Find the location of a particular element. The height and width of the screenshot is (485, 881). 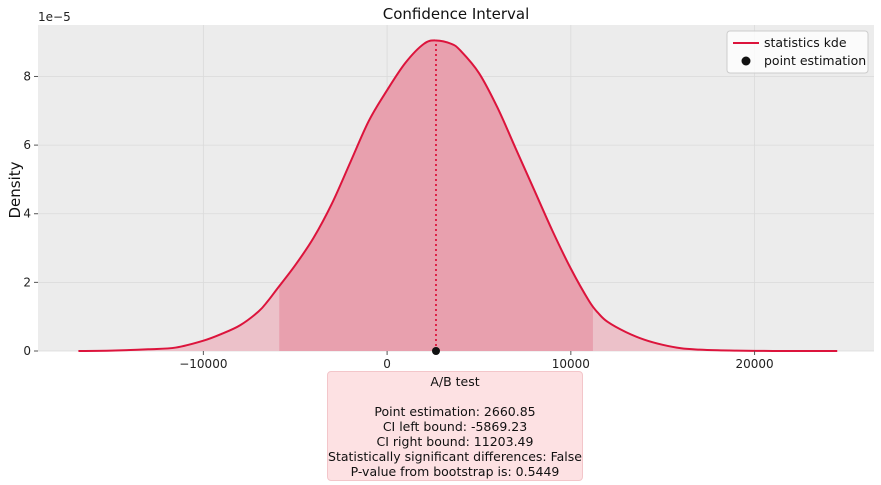

legend-dot-icon is located at coordinates (746, 61).